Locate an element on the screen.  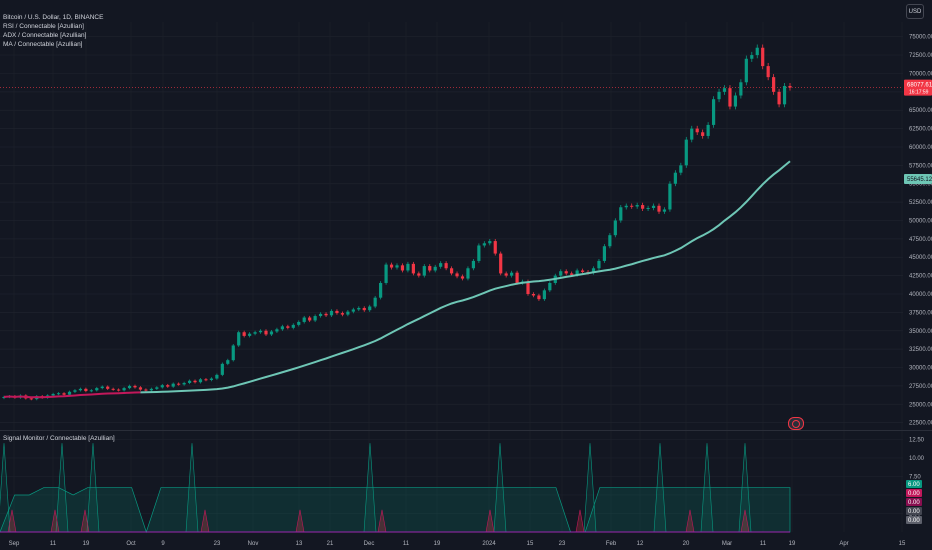
time-tick-label: Nov is located at coordinates (253, 544).